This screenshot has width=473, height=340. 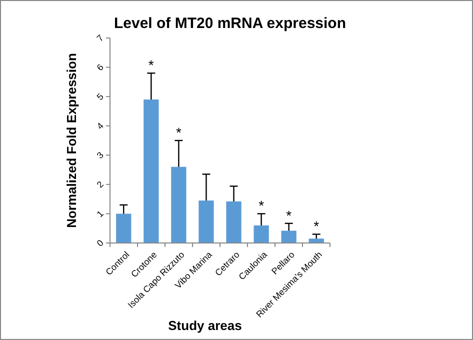 What do you see at coordinates (100, 38) in the screenshot?
I see `y-tick-label: 7` at bounding box center [100, 38].